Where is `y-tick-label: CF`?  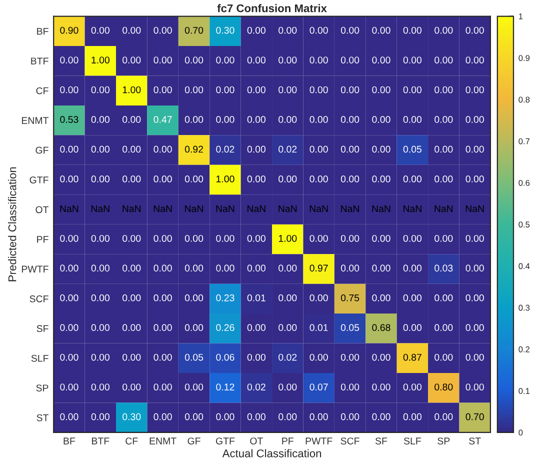 y-tick-label: CF is located at coordinates (42, 90).